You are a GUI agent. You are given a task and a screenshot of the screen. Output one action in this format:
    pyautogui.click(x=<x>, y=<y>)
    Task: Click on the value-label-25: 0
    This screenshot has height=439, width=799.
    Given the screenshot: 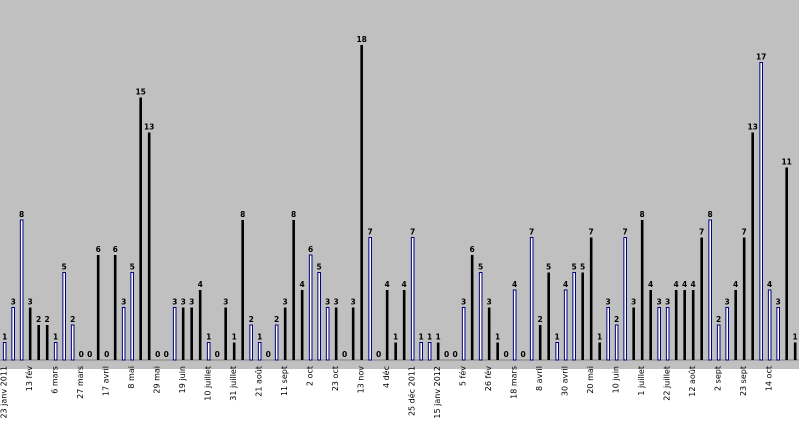 What is the action you would take?
    pyautogui.click(x=217, y=354)
    